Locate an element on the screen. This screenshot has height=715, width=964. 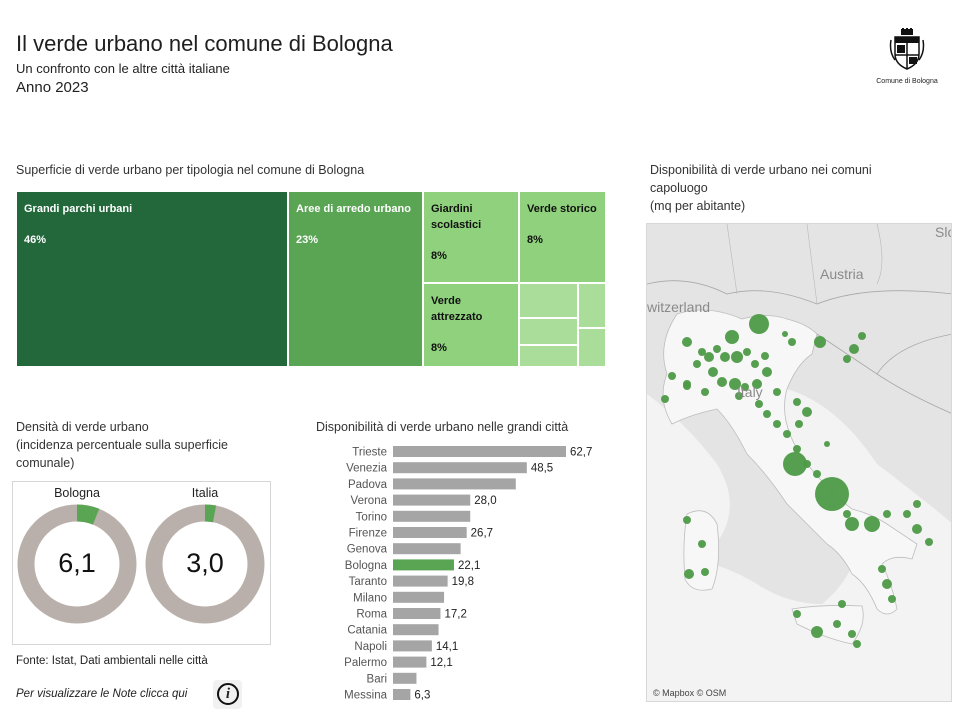
treemap-cell-verde-storico: Verde storico 8% is located at coordinates (562, 237).